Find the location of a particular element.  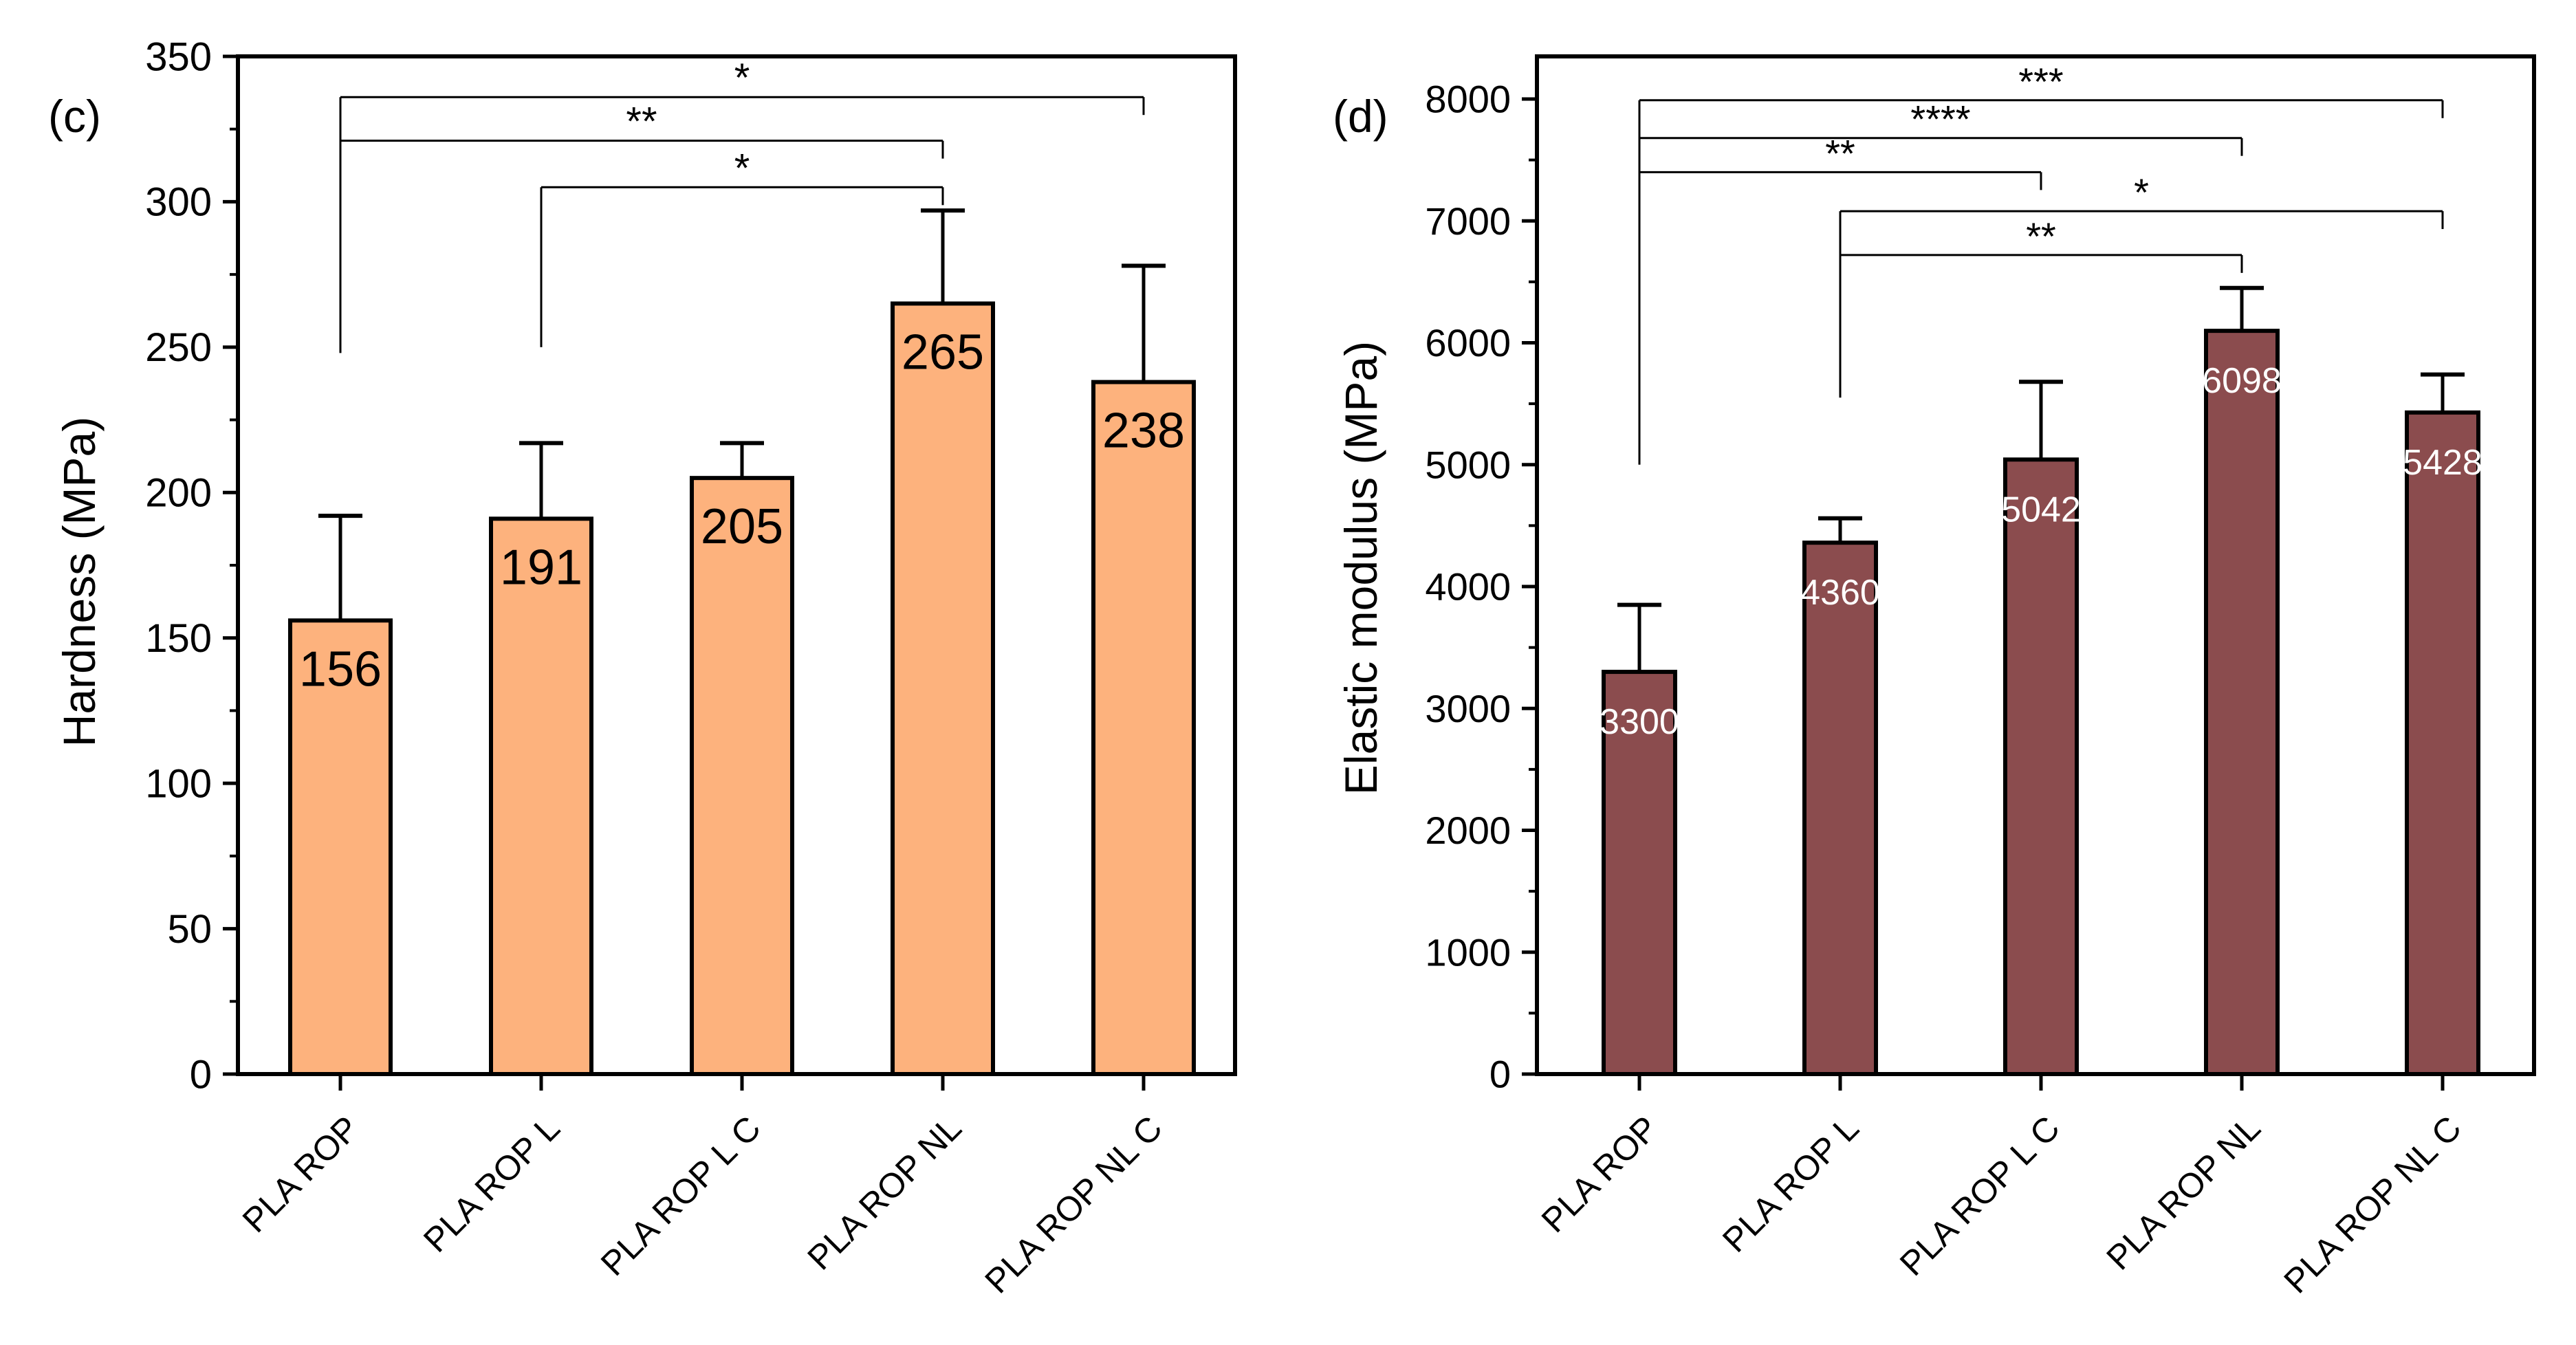

hardness-significance-bracket-1: * is located at coordinates (742, 204).